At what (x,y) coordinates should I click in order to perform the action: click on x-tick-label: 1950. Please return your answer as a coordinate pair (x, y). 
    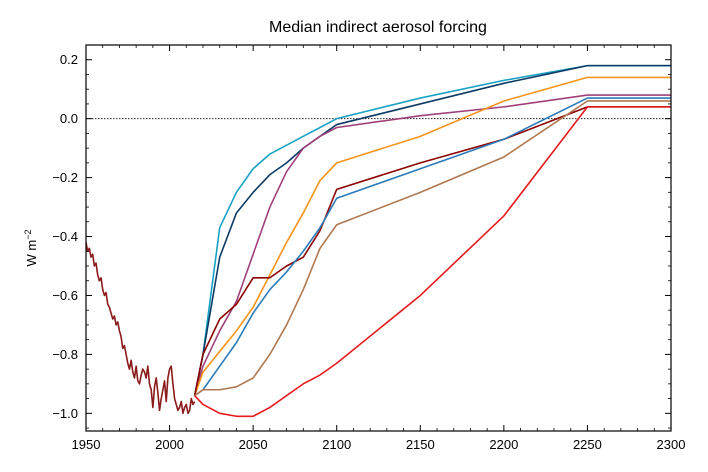
    Looking at the image, I should click on (86, 444).